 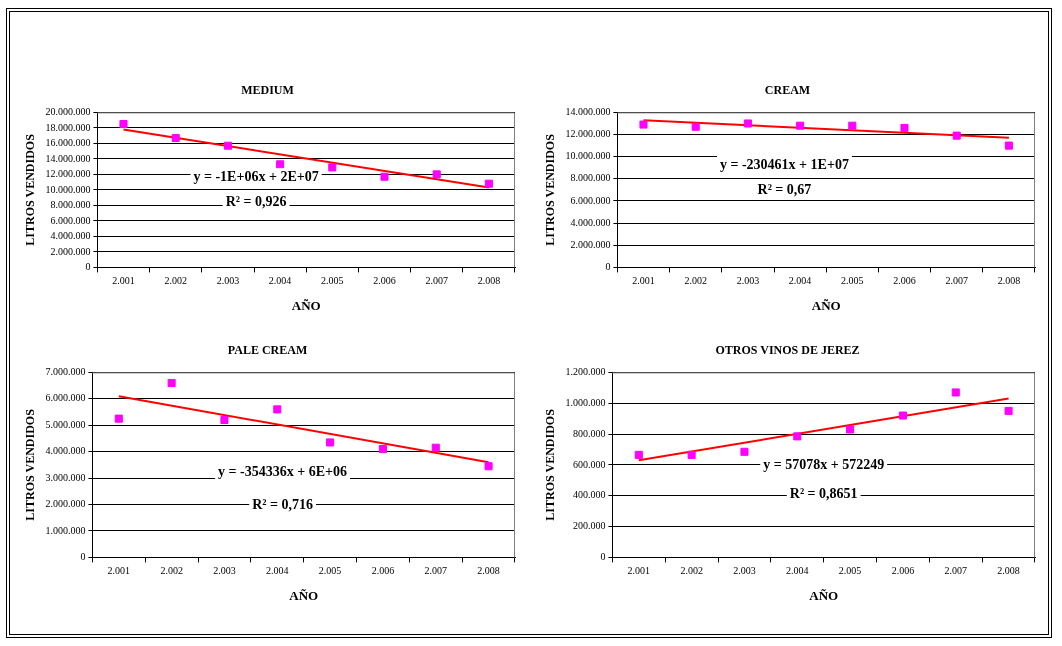 What do you see at coordinates (65, 372) in the screenshot?
I see `y-tick-label: 7.000.000` at bounding box center [65, 372].